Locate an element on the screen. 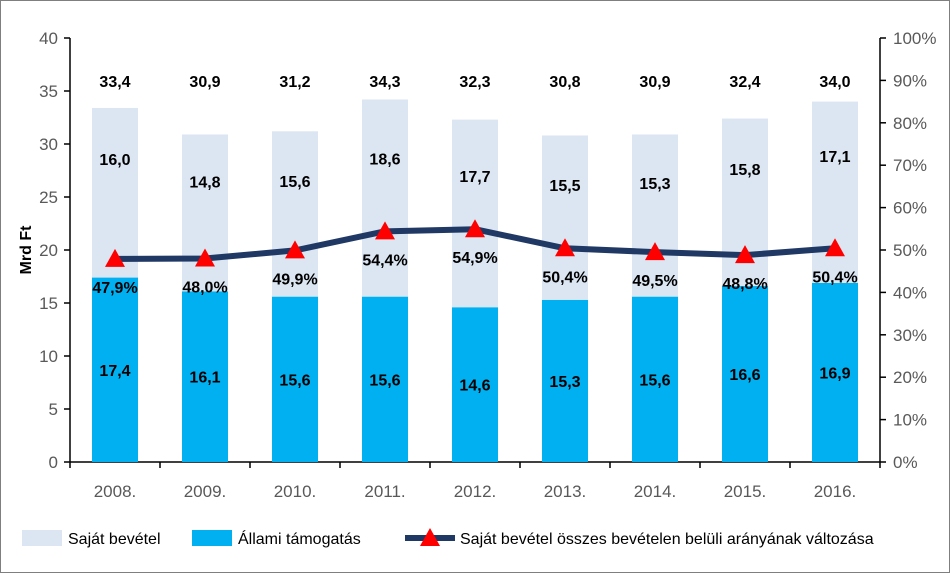 Image resolution: width=950 pixels, height=573 pixels. y-axis-title: Mrd Ft is located at coordinates (26, 250).